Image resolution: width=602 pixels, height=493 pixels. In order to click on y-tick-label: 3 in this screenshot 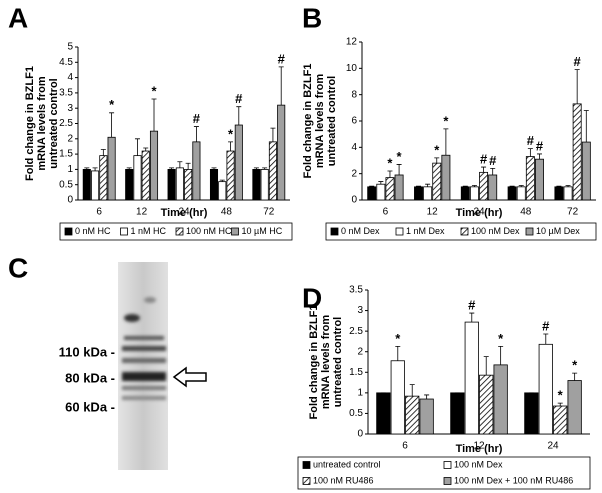, I will do `click(360, 310)`.